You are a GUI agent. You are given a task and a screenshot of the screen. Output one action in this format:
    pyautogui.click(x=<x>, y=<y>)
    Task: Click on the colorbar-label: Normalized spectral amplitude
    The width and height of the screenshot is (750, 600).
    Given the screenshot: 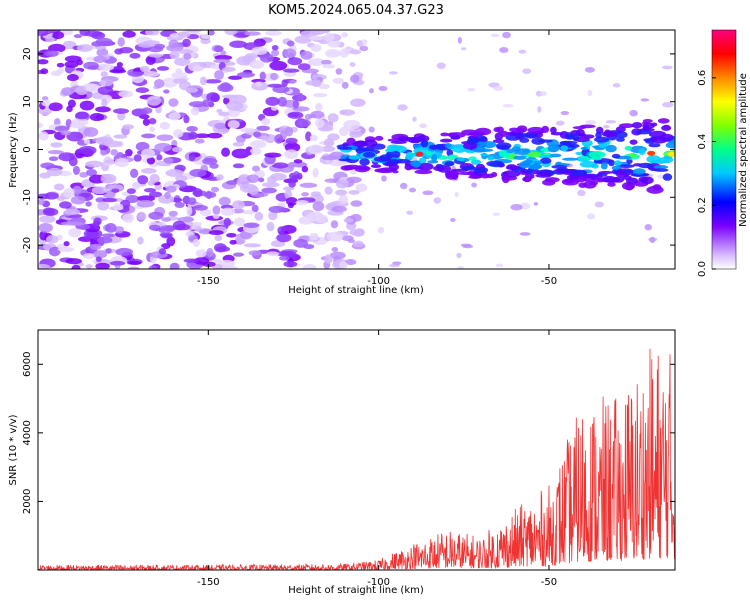 What is the action you would take?
    pyautogui.click(x=743, y=150)
    